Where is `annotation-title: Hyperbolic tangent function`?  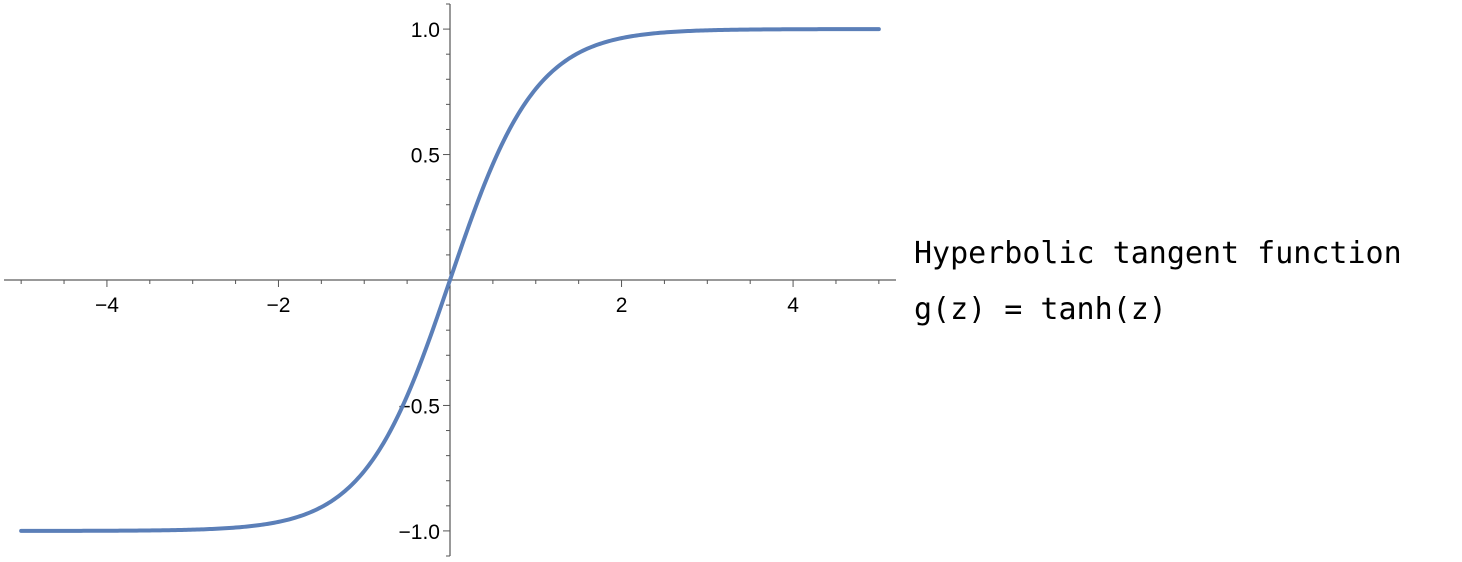 annotation-title: Hyperbolic tangent function is located at coordinates (1158, 253).